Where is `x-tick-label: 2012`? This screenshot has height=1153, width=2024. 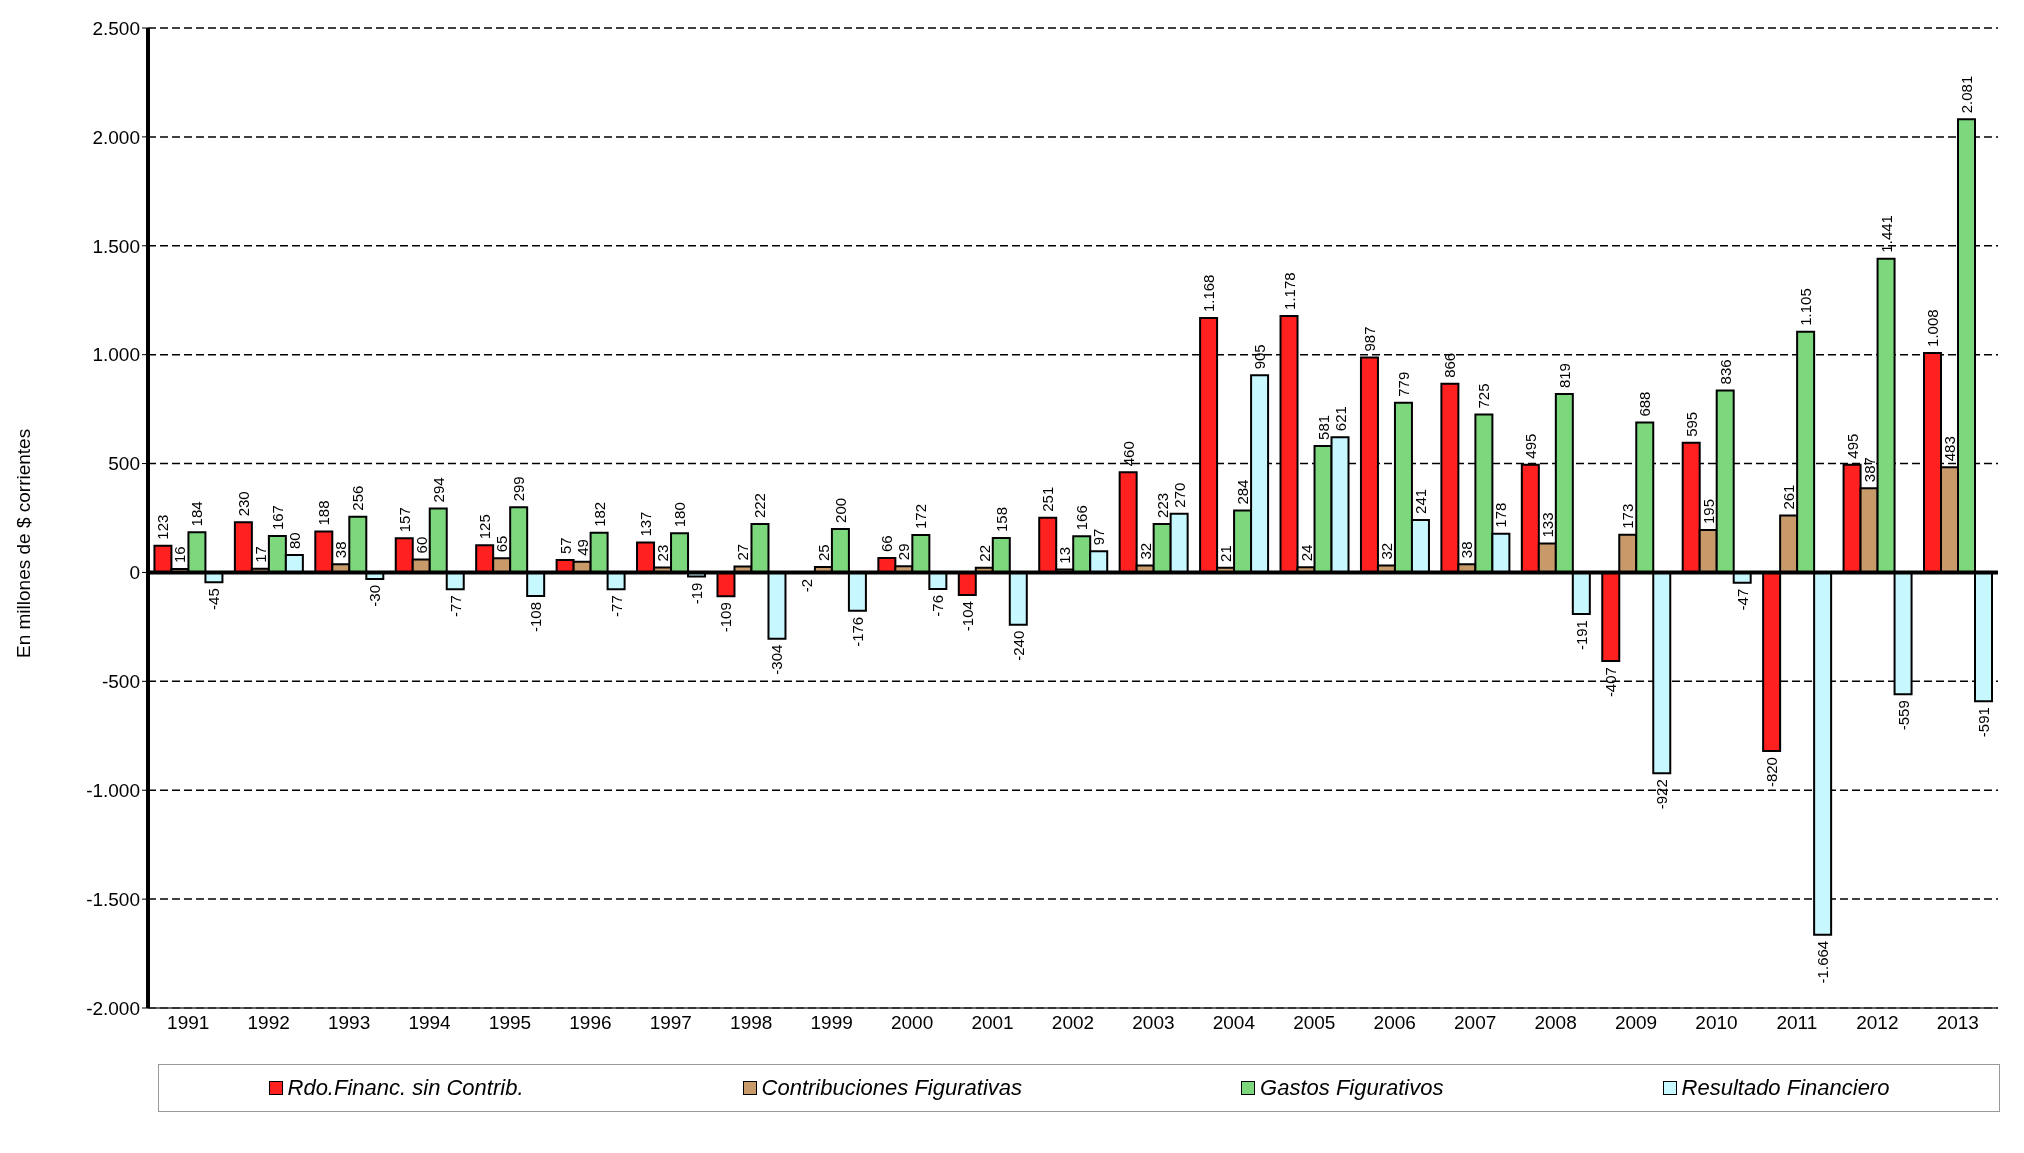 x-tick-label: 2012 is located at coordinates (1877, 1023).